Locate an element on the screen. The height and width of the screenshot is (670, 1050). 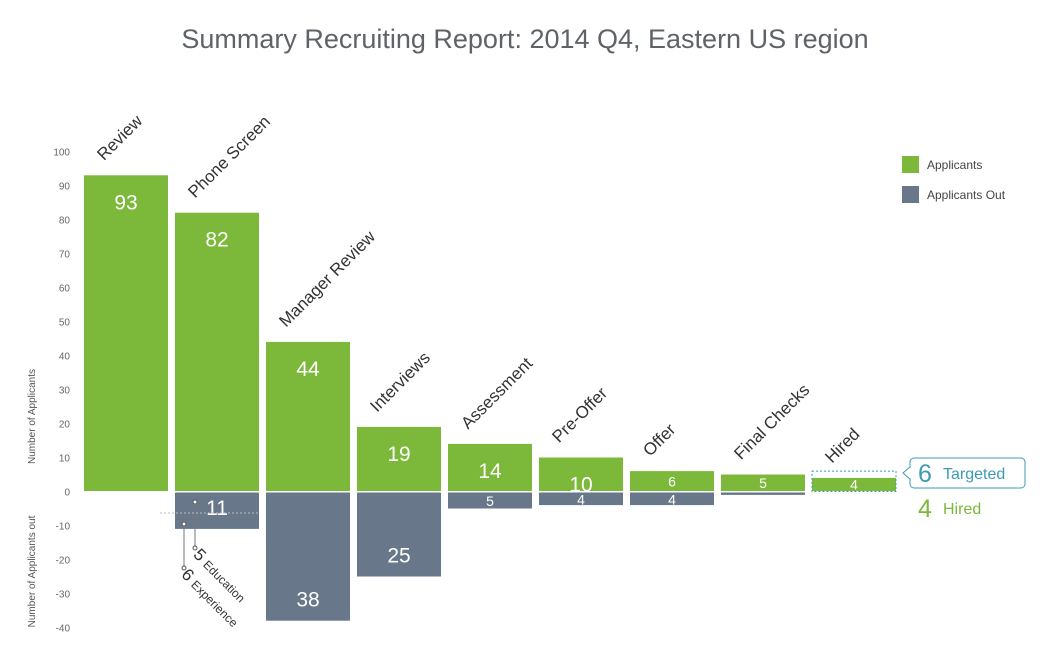
bar-value-applicants: 44 is located at coordinates (308, 369).